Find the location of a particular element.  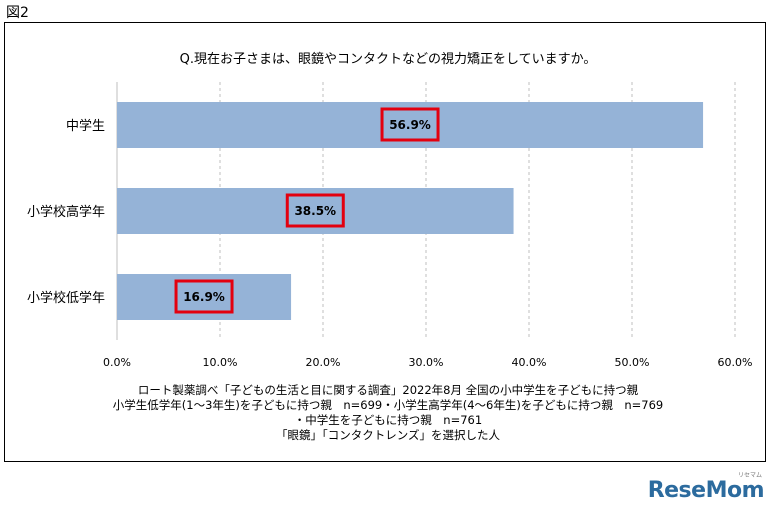

note-line: ・中学生を子どもに持つ親 n=761 is located at coordinates (388, 420).